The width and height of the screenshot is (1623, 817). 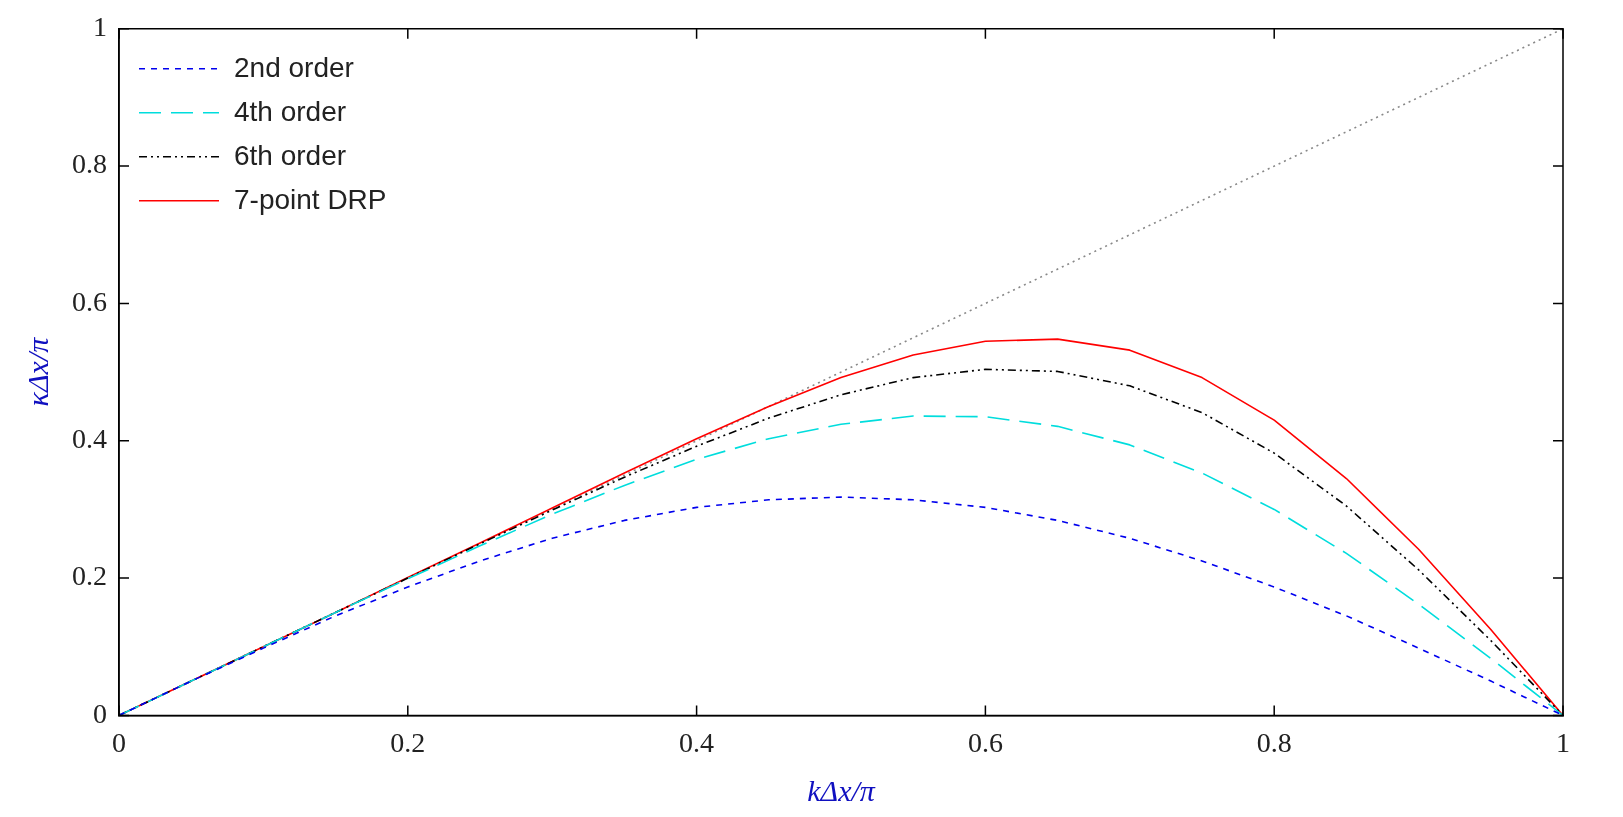 I want to click on x-tick-label: 0.8, so click(x=1274, y=742).